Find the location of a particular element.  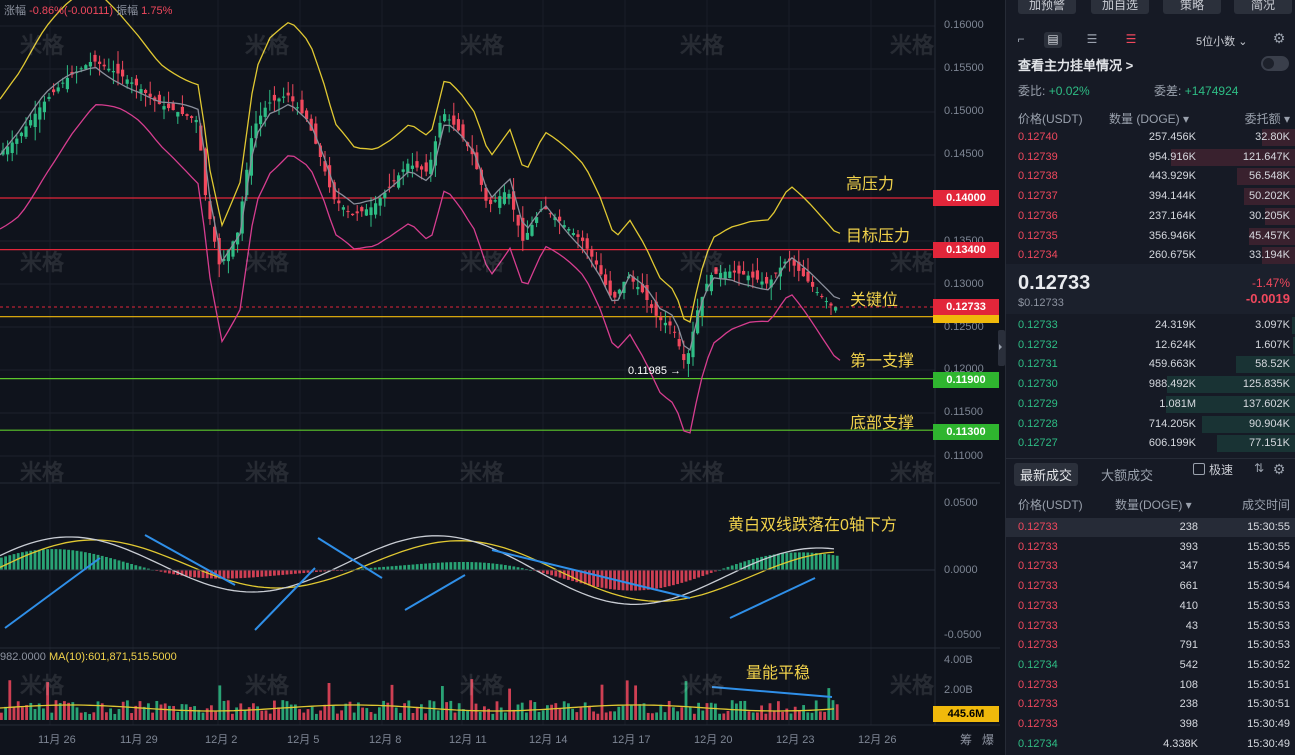

collapse-panel-handle is located at coordinates (1001, 348).